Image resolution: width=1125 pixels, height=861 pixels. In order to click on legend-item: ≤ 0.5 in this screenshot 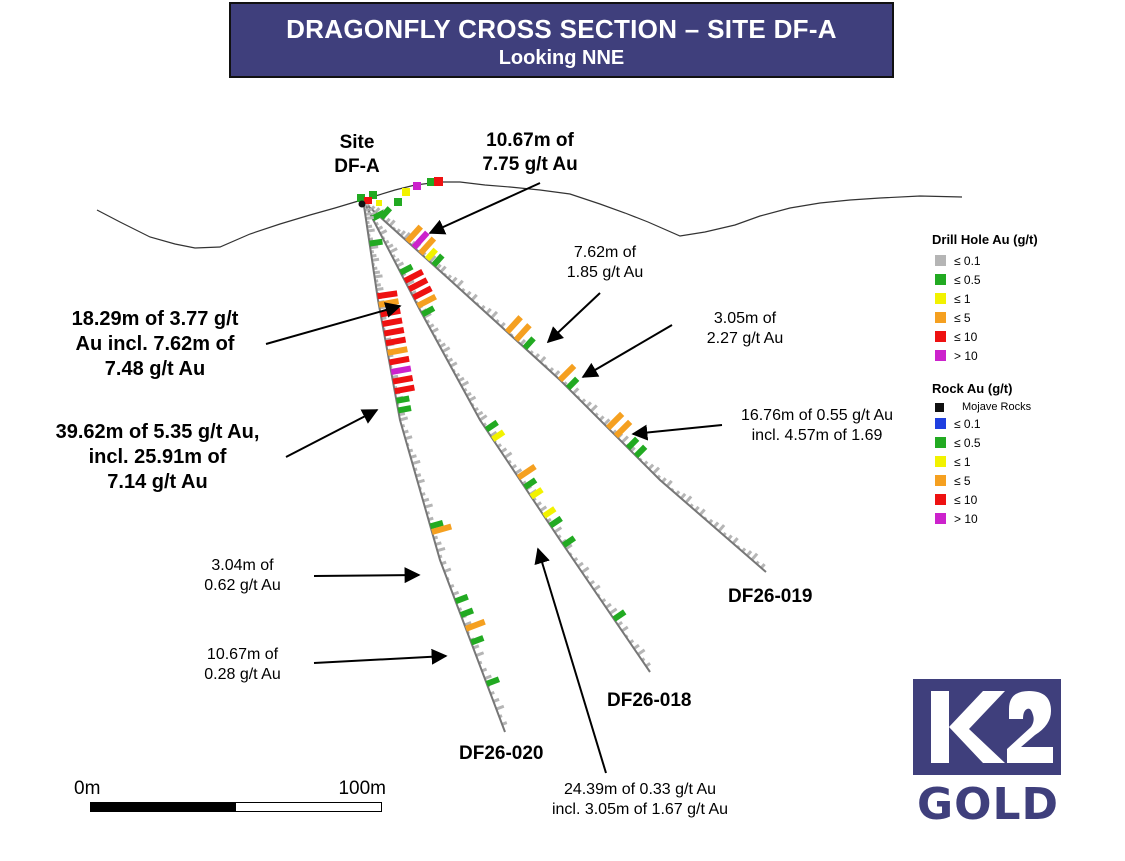, I will do `click(1022, 442)`.